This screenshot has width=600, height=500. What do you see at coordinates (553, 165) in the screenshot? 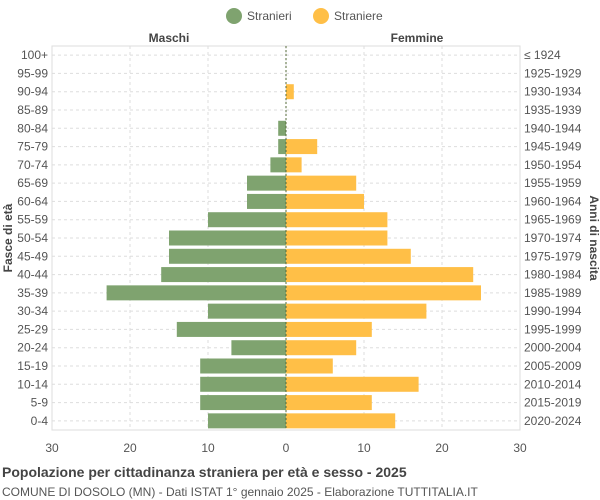
I see `birth-year-label: 1950-1954` at bounding box center [553, 165].